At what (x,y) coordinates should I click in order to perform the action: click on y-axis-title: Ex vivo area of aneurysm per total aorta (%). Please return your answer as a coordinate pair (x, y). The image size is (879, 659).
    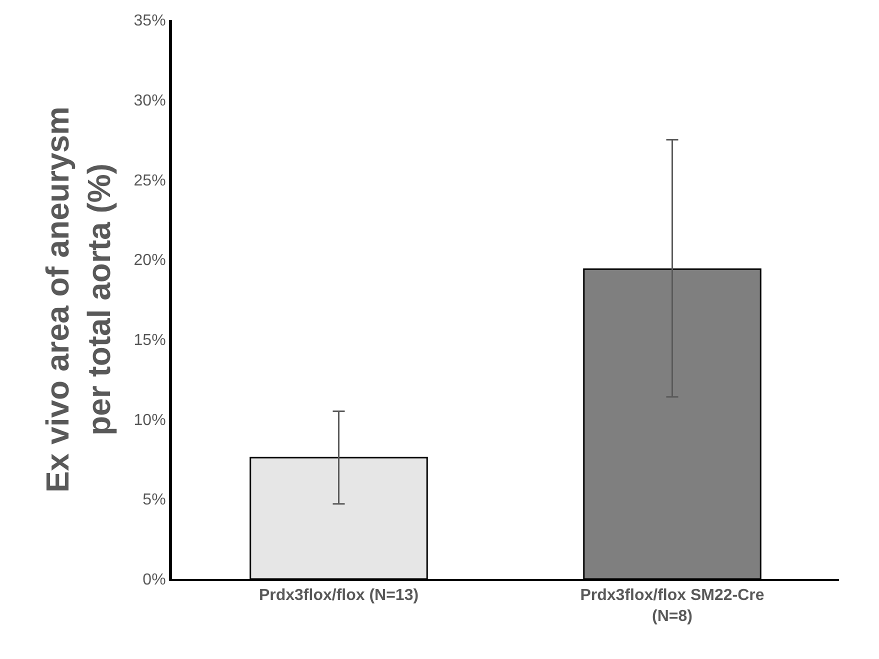
    Looking at the image, I should click on (78, 299).